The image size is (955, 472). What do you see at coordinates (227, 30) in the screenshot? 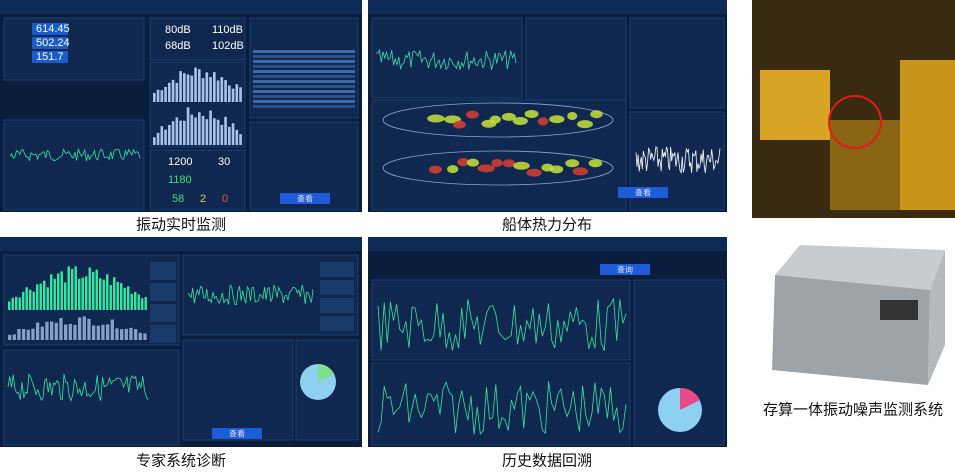
I see `level: 110dB` at bounding box center [227, 30].